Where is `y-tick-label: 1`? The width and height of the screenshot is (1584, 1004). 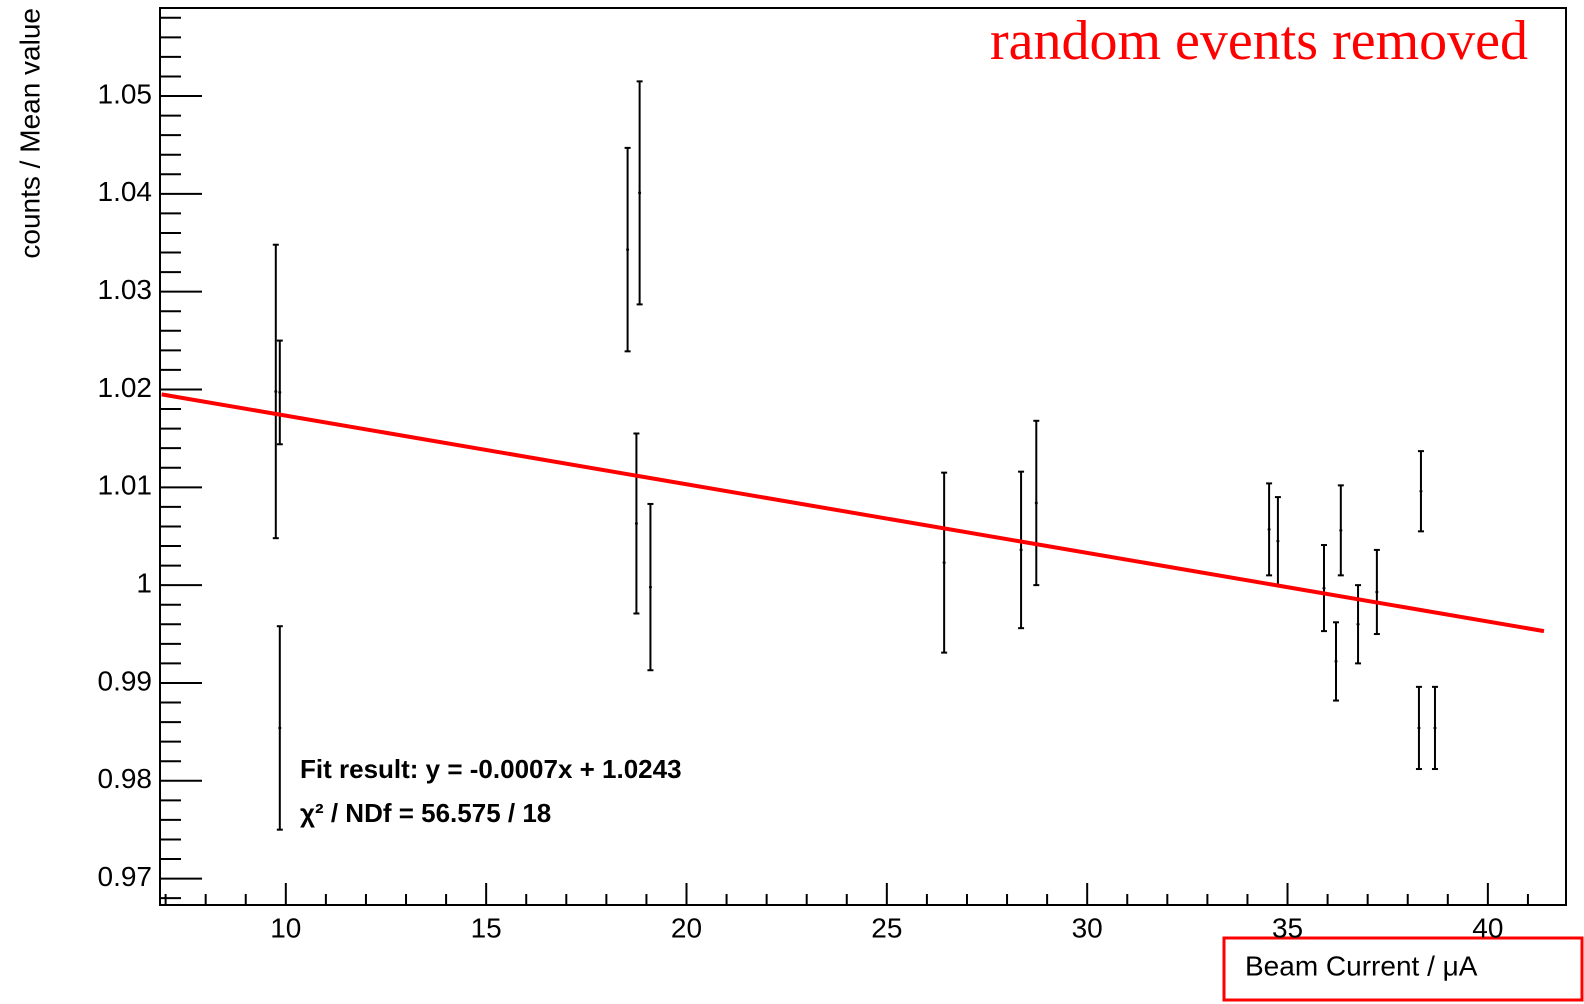 y-tick-label: 1 is located at coordinates (144, 583).